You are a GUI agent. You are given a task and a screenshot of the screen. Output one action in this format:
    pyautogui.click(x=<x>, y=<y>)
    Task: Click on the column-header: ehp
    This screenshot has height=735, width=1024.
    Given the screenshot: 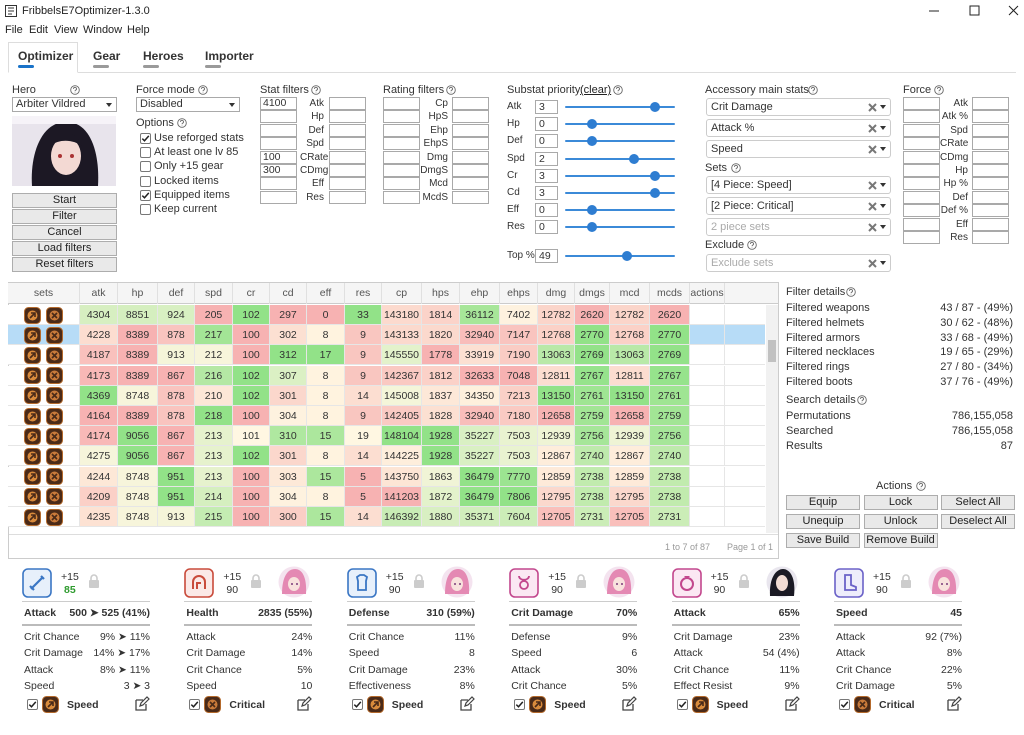 What is the action you would take?
    pyautogui.click(x=480, y=293)
    